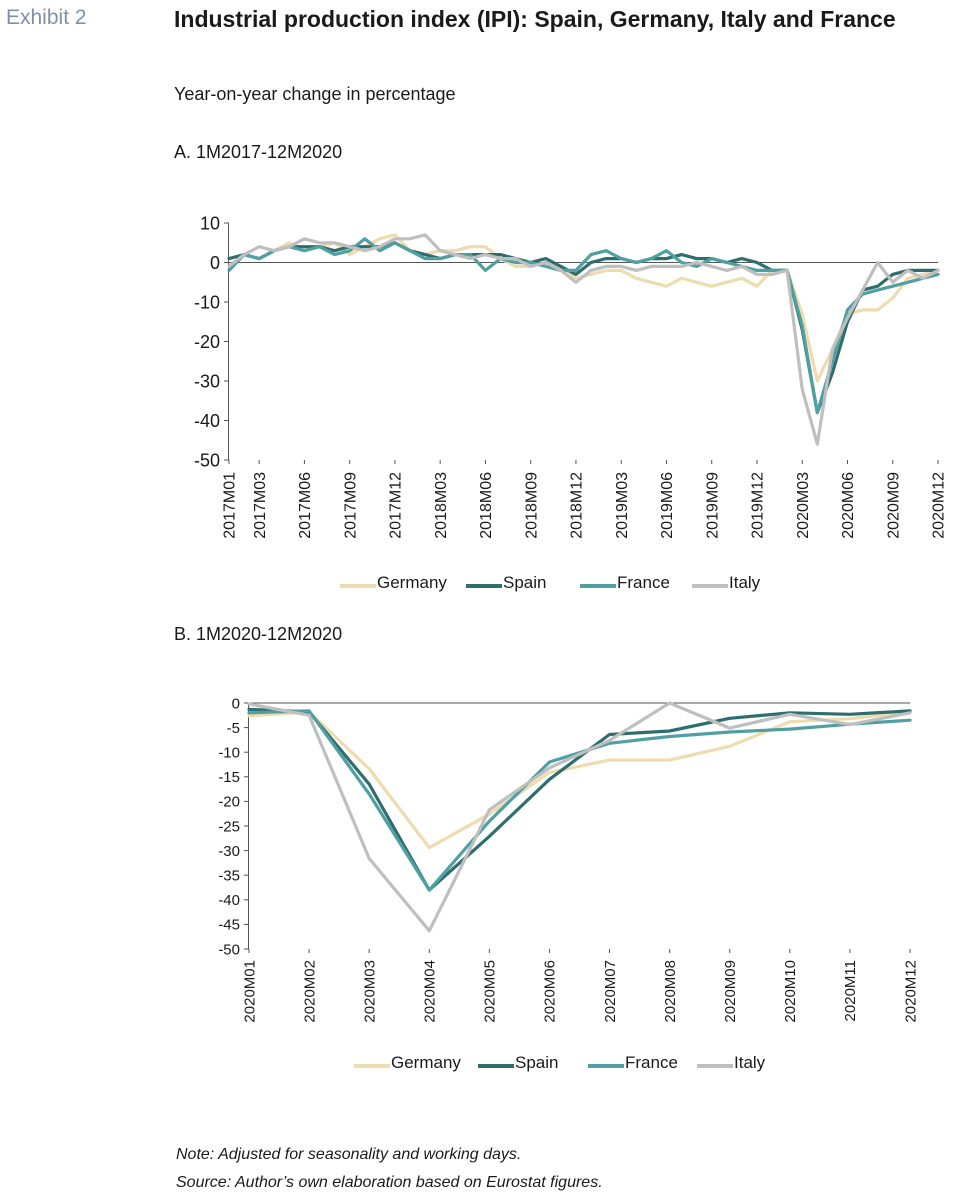  What do you see at coordinates (577, 505) in the screenshot?
I see `x-tick-label: 2018M12` at bounding box center [577, 505].